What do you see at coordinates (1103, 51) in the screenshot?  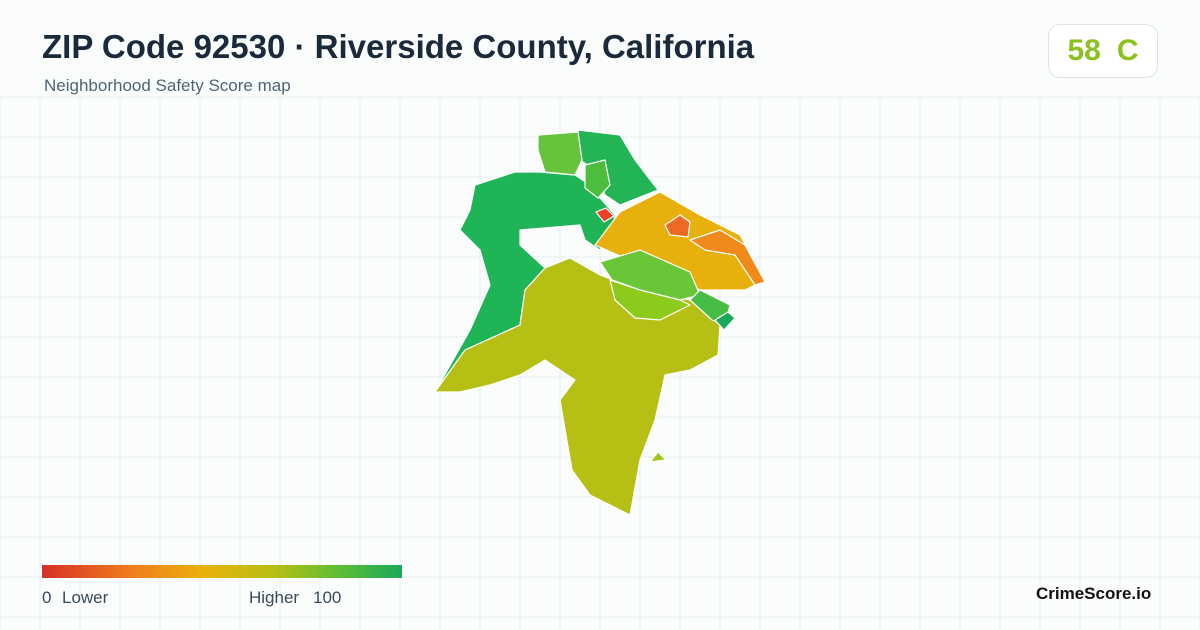 I see `score-badge: 58 C` at bounding box center [1103, 51].